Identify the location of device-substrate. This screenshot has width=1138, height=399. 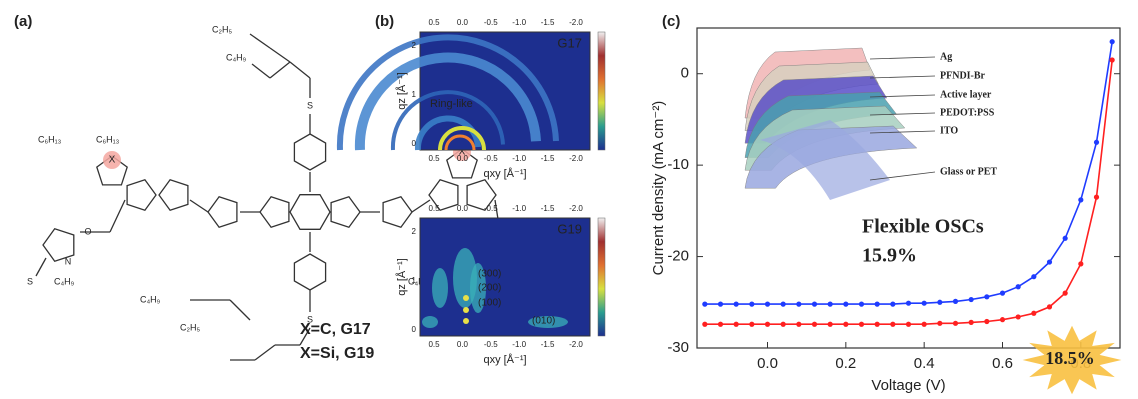
(825, 160).